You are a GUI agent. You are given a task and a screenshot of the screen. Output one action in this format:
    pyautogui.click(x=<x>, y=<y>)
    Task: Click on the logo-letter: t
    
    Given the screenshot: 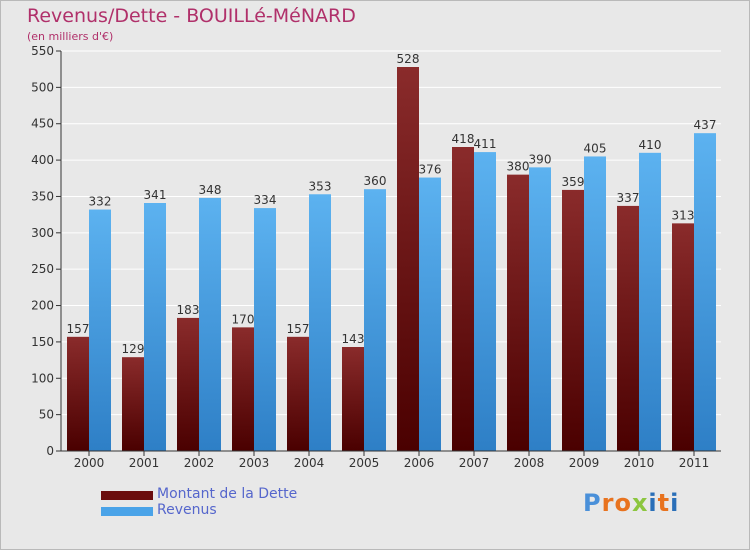 What is the action you would take?
    pyautogui.click(x=664, y=503)
    